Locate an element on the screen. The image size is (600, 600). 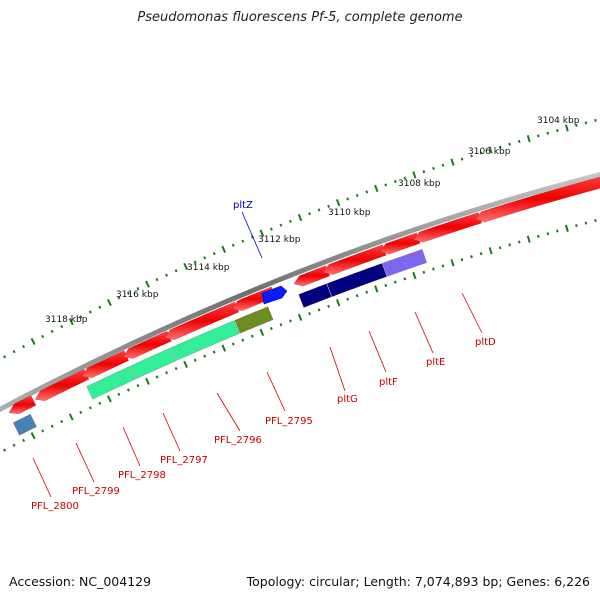
leader-pltF is located at coordinates (377, 351).